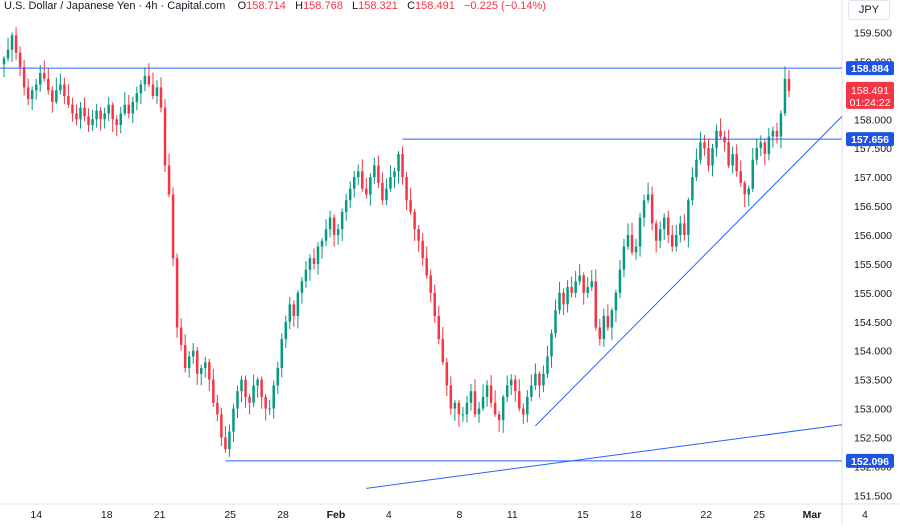 This screenshot has height=529, width=900. I want to click on high-value: 158.768, so click(323, 6).